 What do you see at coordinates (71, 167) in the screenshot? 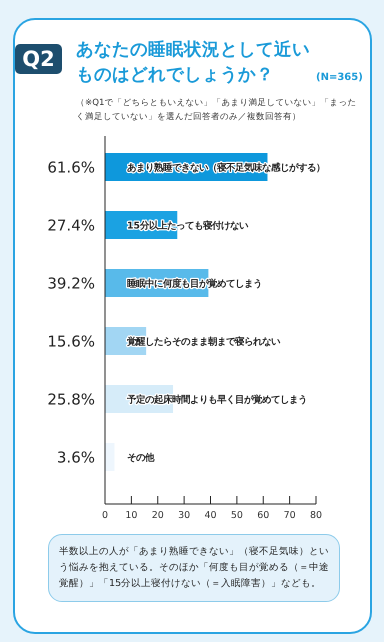
I see `data-label: 61.6%` at bounding box center [71, 167].